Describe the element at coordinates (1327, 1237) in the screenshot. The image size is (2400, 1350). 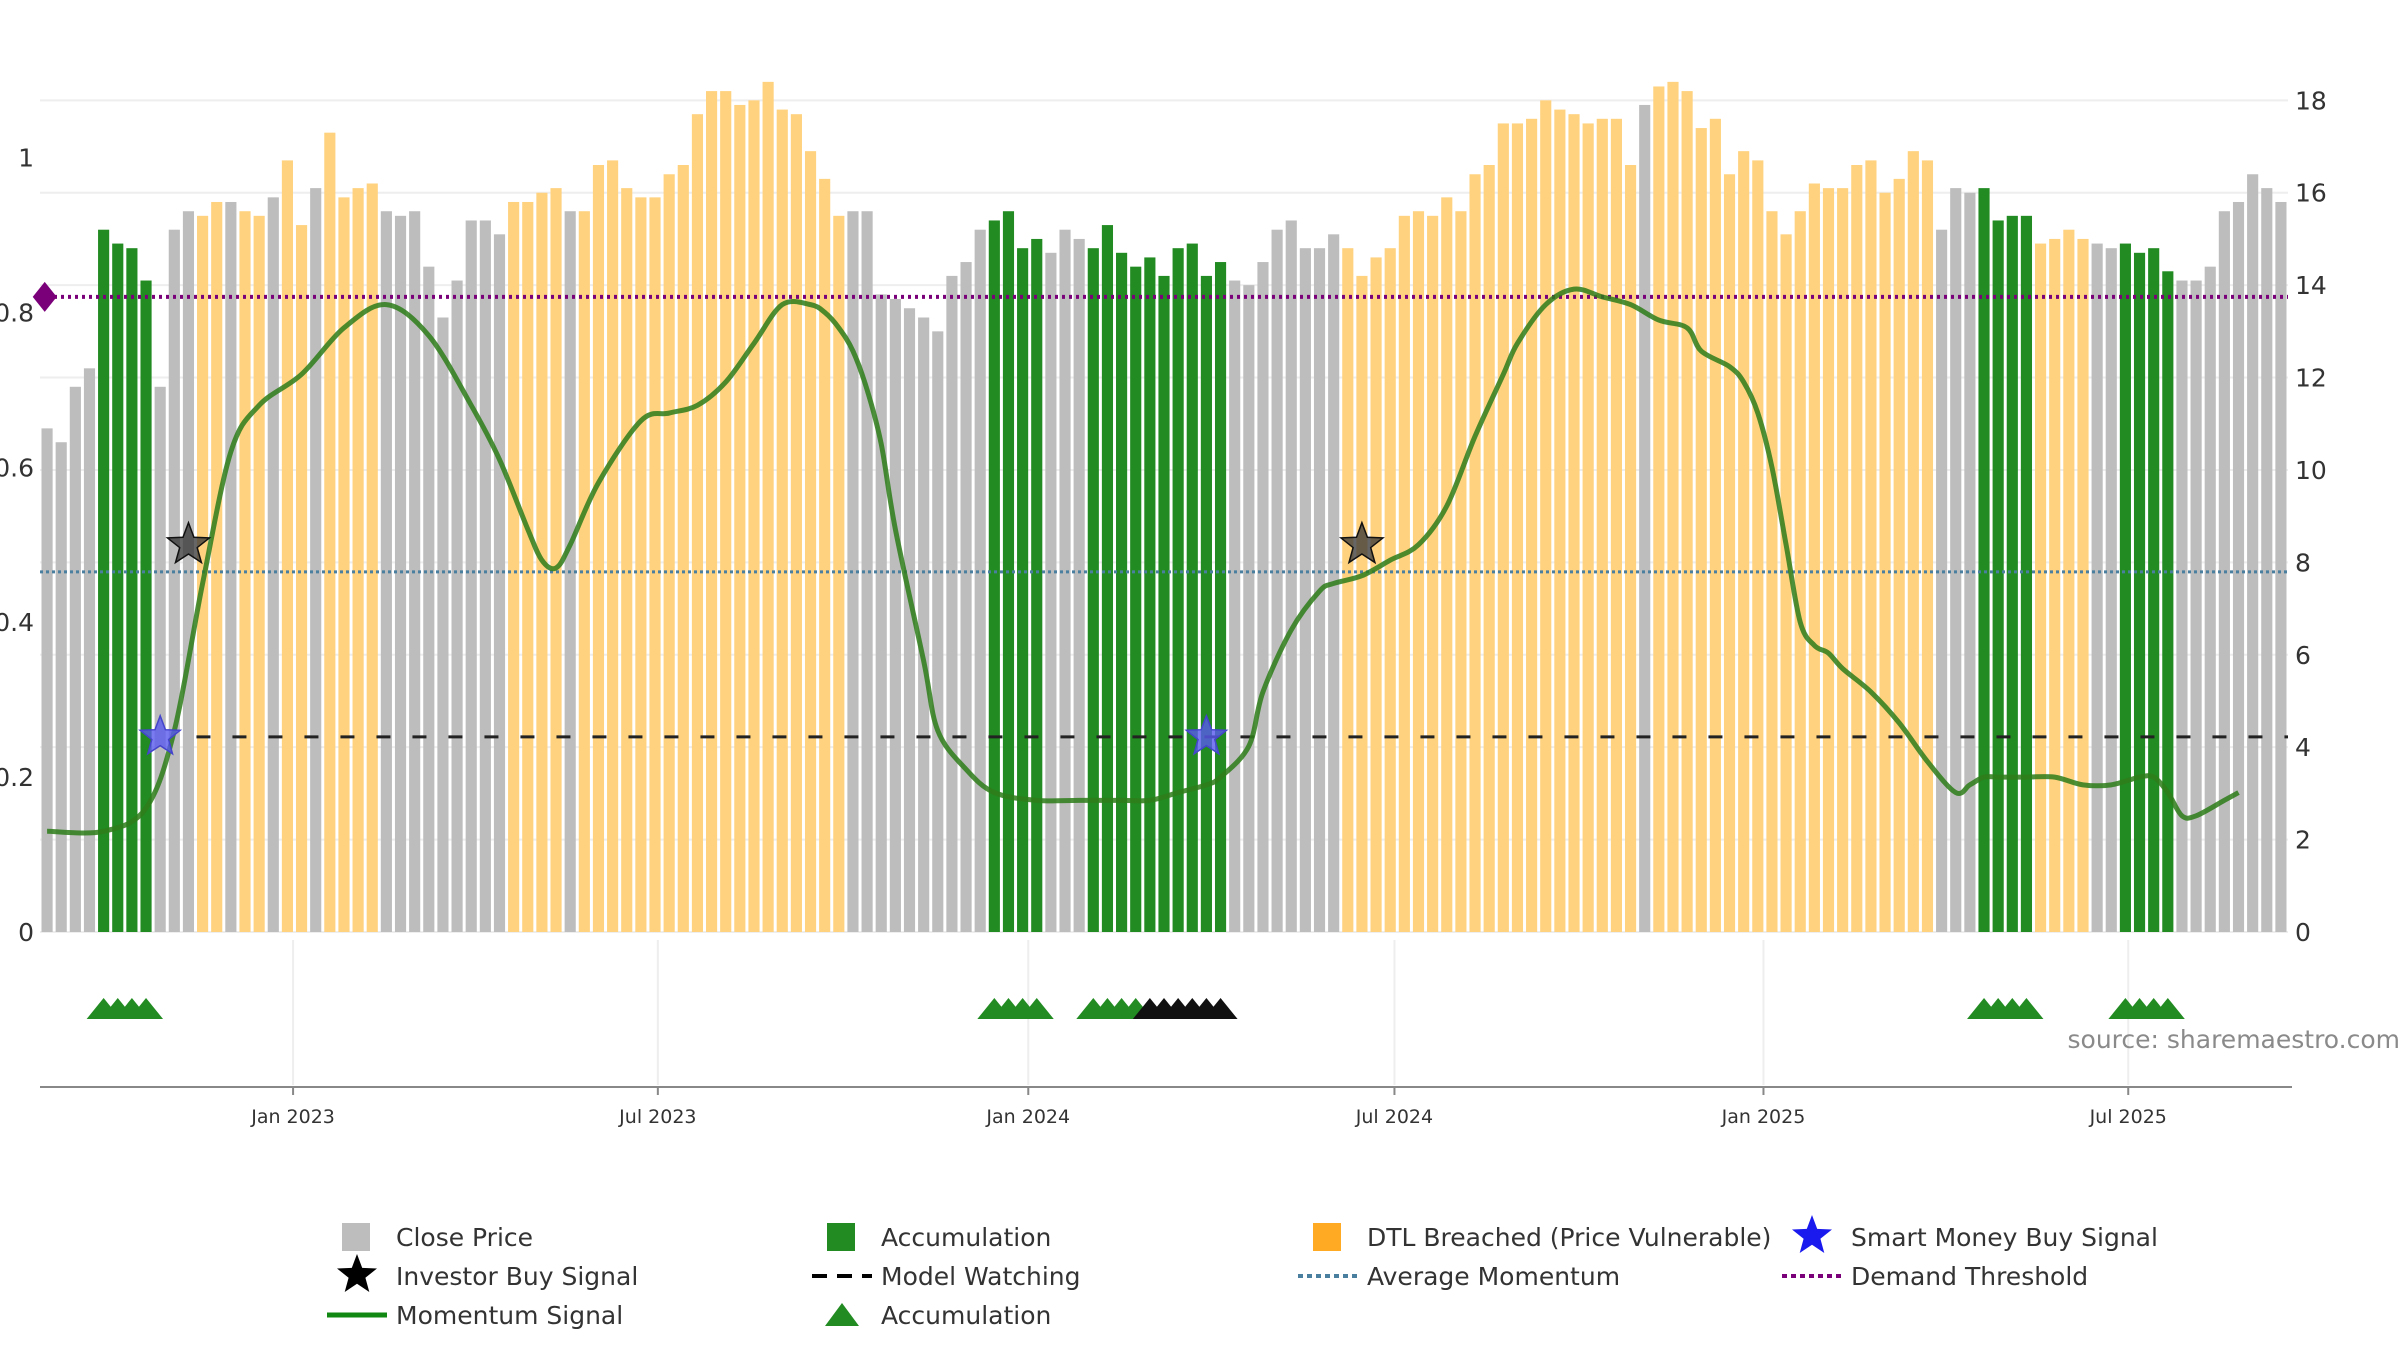
I see `legend-dtl-swatch` at that location.